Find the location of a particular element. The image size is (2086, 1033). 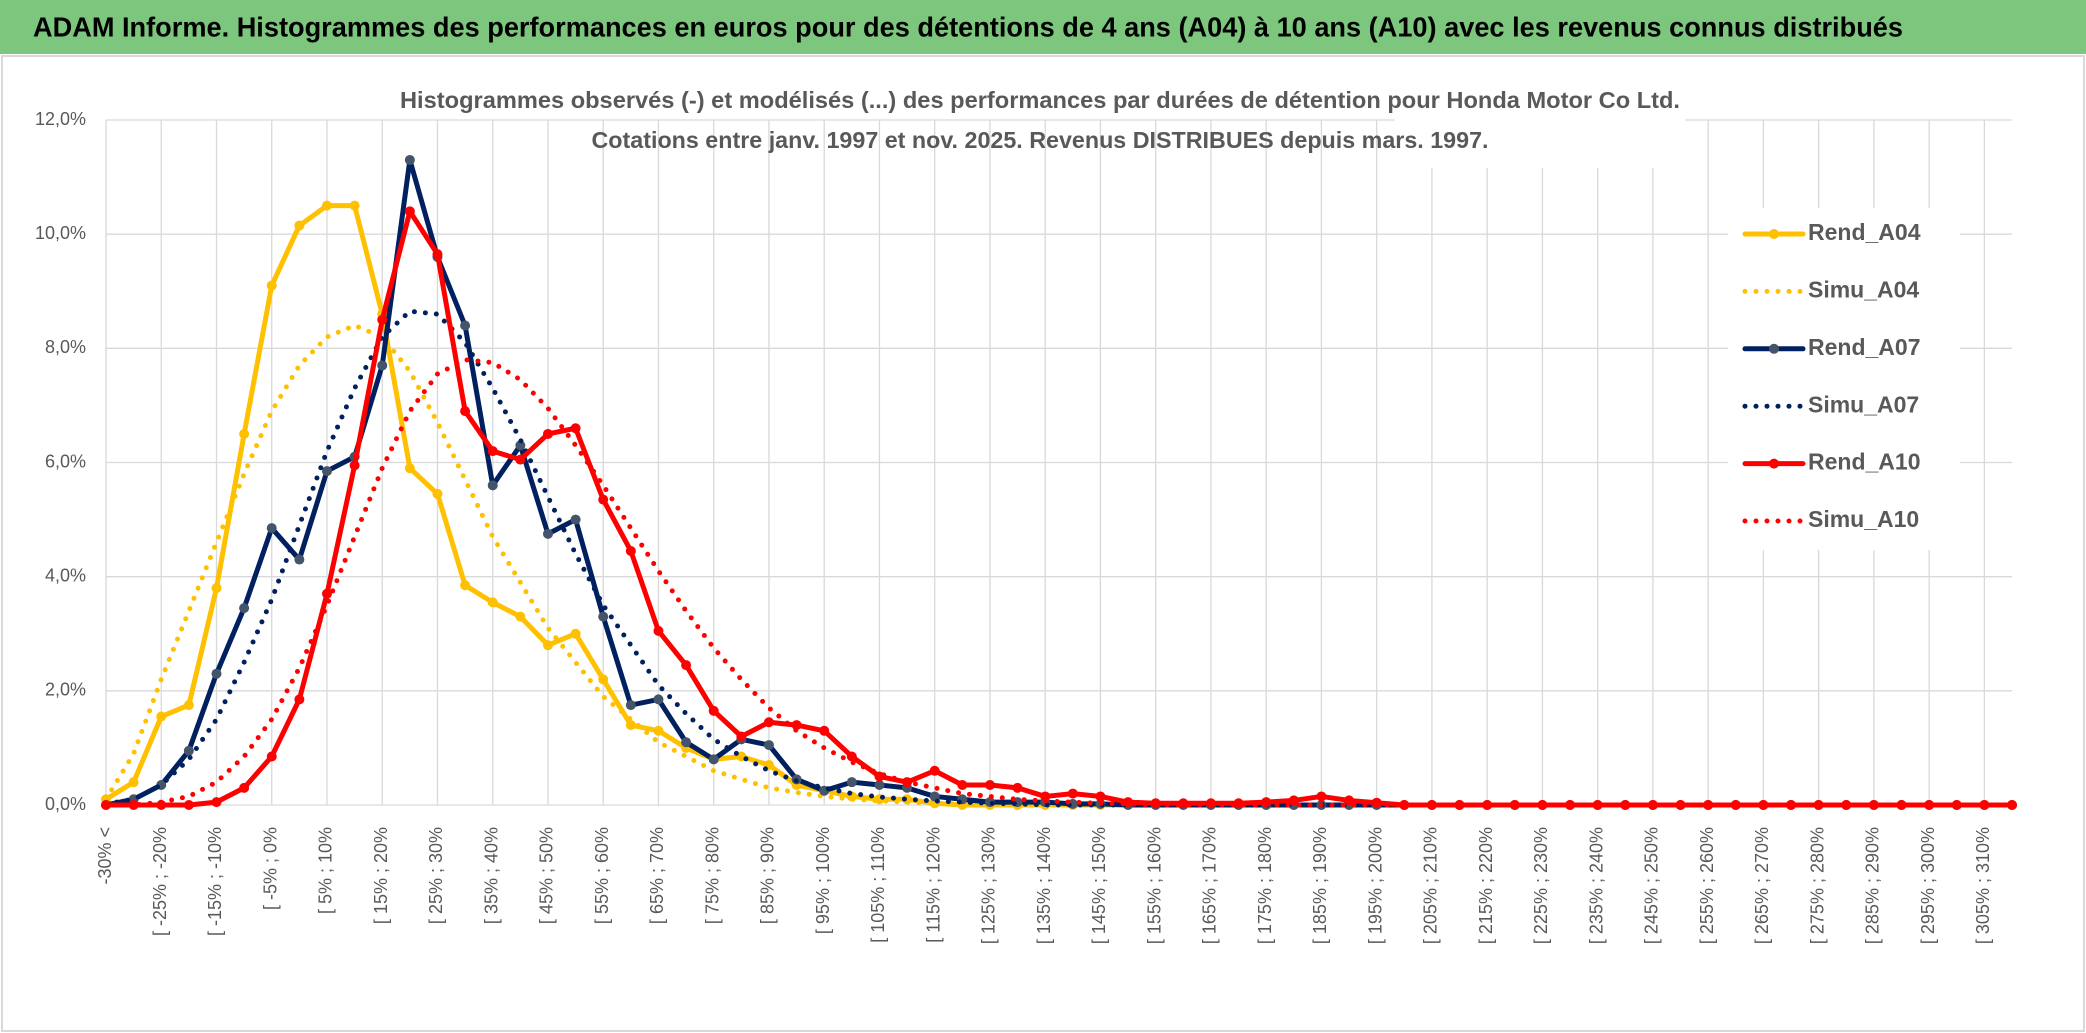

legend-label: Simu_A04 is located at coordinates (1863, 289).